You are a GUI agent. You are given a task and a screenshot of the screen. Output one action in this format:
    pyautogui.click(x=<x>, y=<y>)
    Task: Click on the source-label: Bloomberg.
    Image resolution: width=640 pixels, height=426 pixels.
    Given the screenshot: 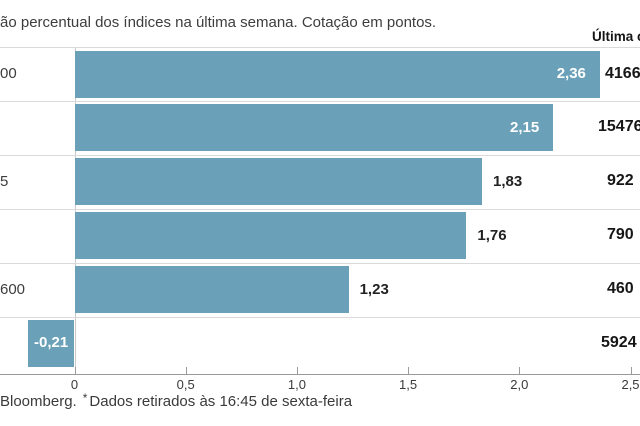 What is the action you would take?
    pyautogui.click(x=38, y=401)
    